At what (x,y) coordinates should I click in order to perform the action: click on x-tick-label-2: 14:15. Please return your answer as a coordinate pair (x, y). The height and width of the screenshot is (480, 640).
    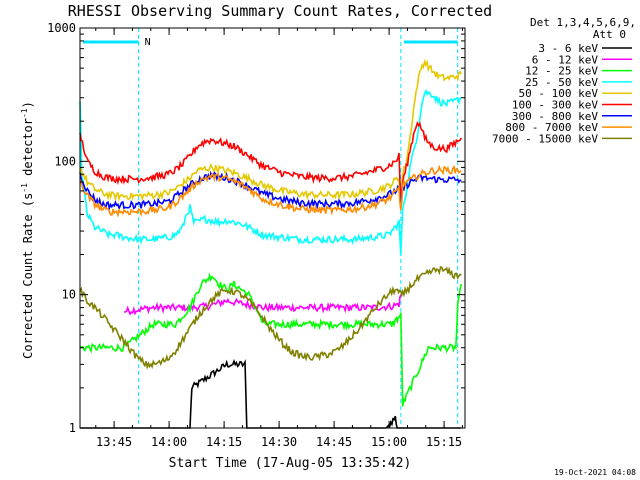
    Looking at the image, I should click on (224, 442).